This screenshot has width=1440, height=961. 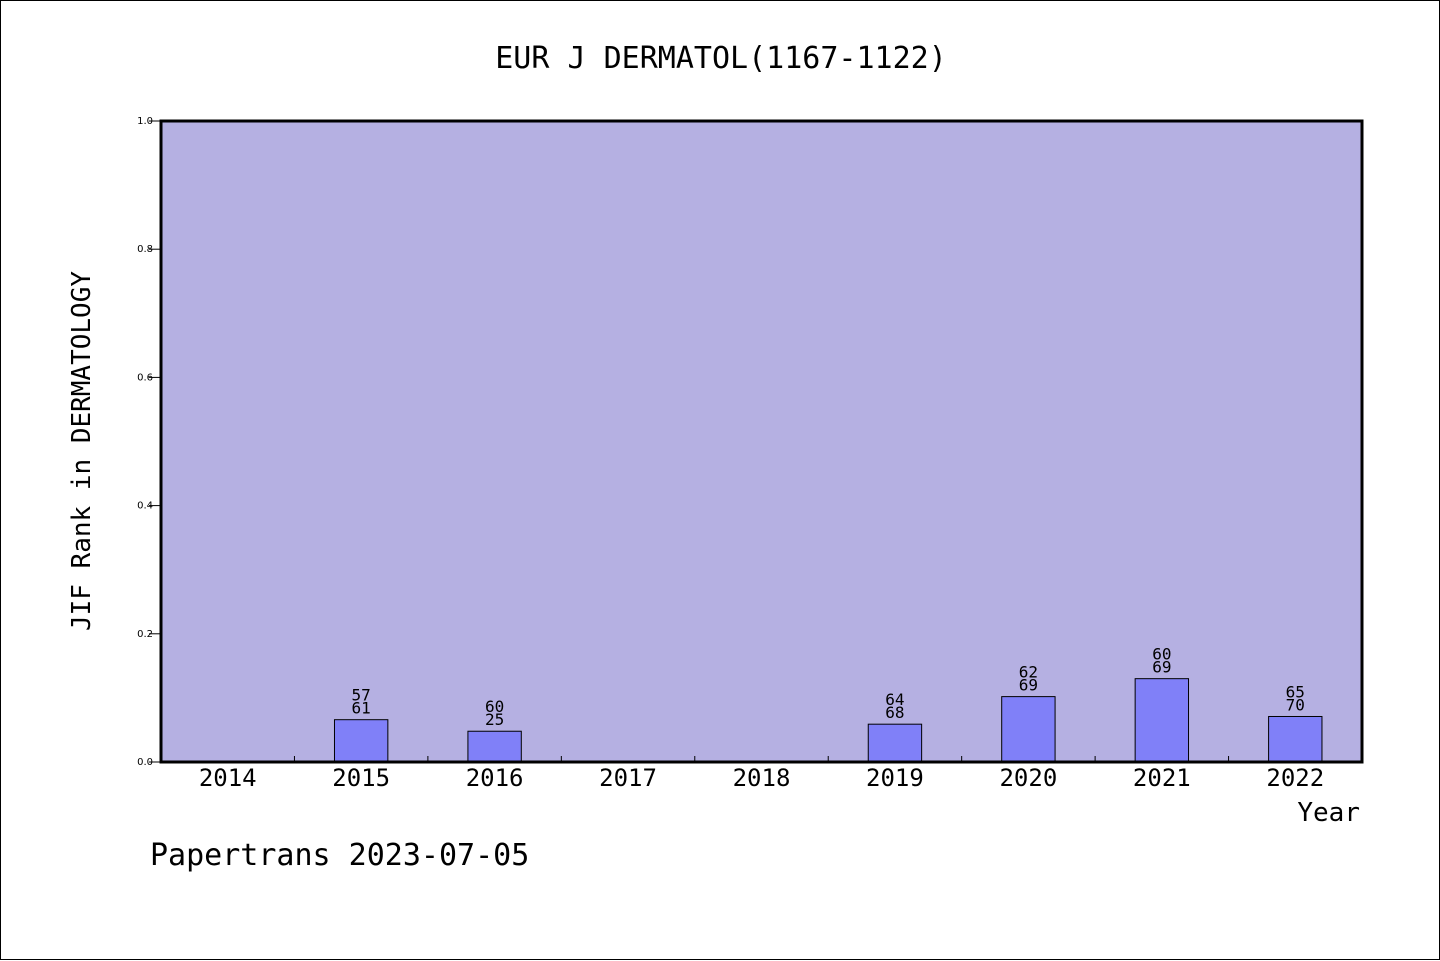 I want to click on bar-label: 61, so click(x=361, y=708).